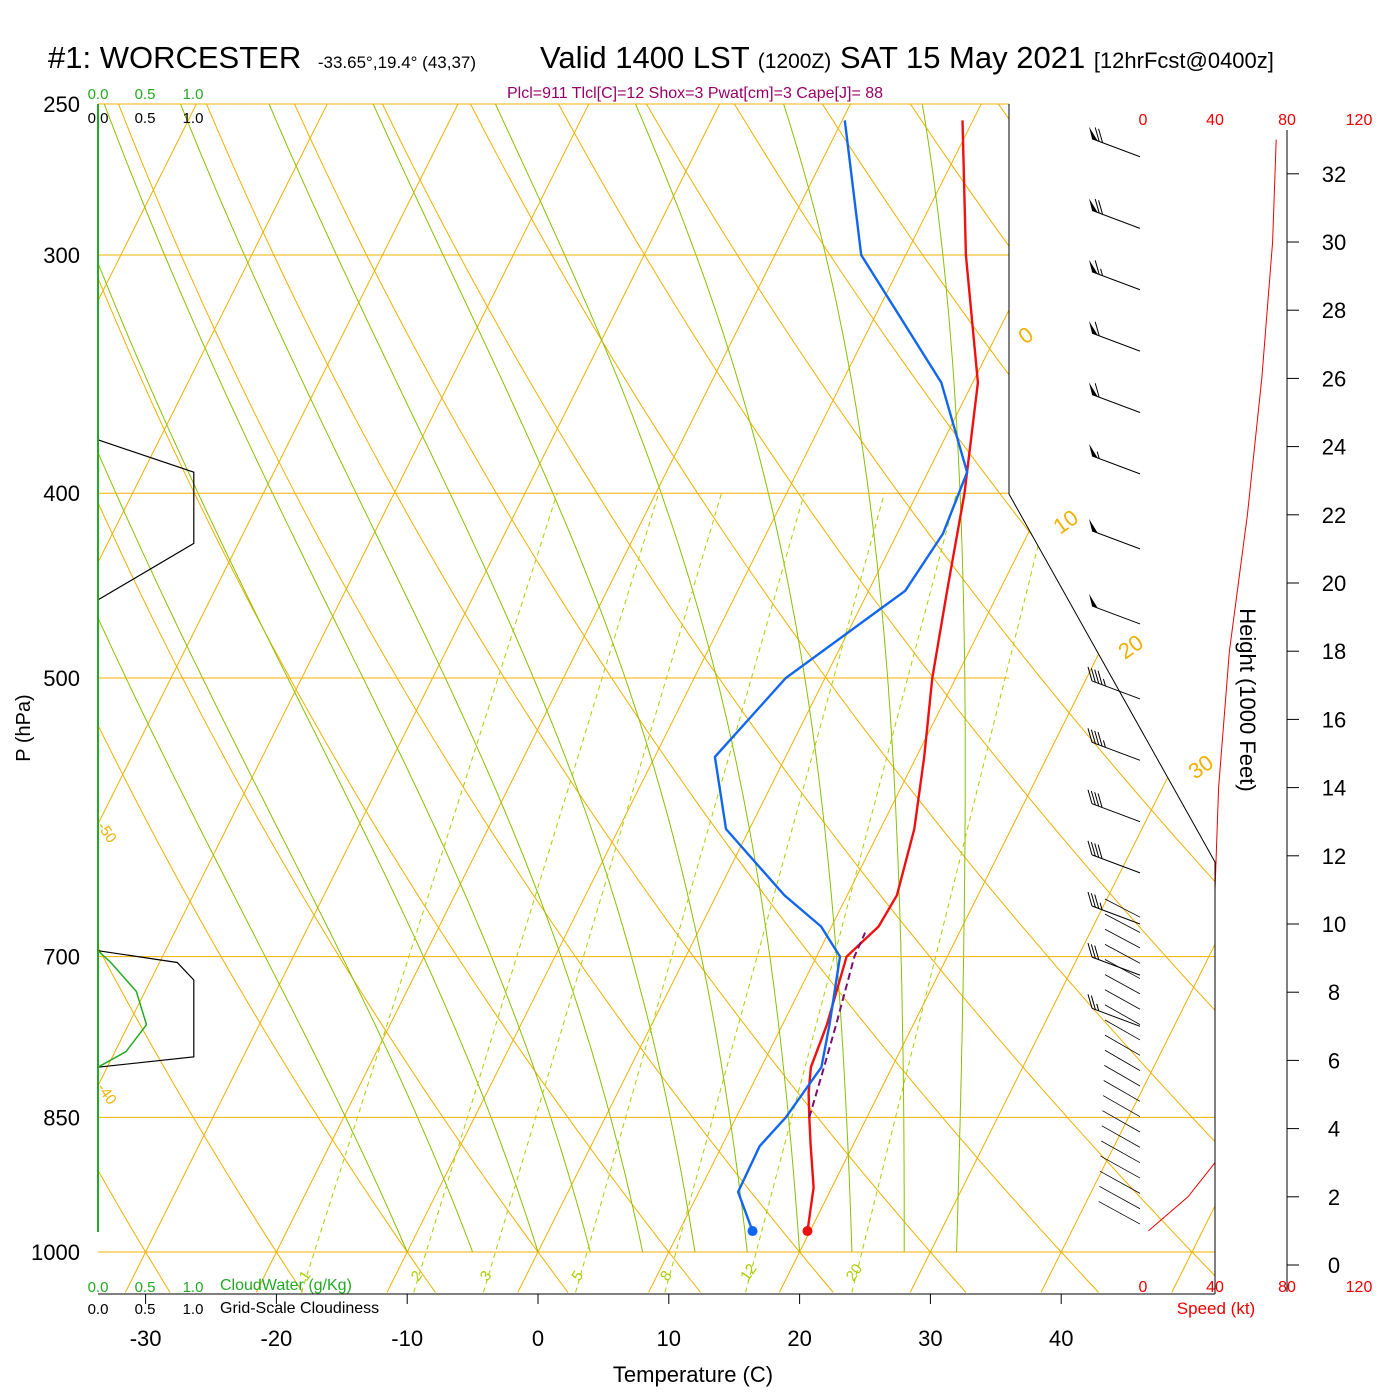 This screenshot has height=1400, width=1400. Describe the element at coordinates (98, 1287) in the screenshot. I see `cloudwater-scale-bottom: 0.0` at that location.